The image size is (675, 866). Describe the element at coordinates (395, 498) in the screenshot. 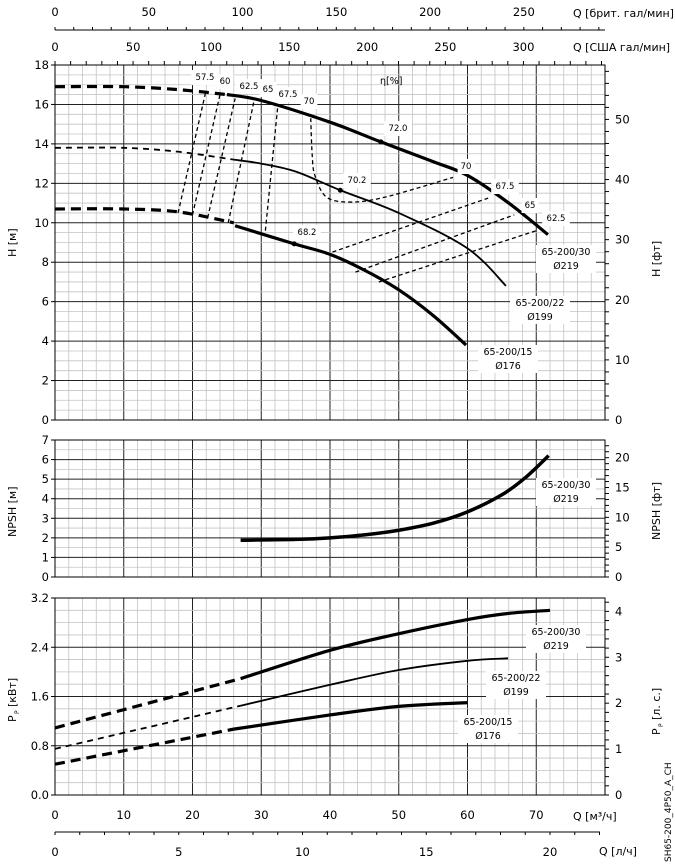

I see `npsh-series-65-200/30` at that location.